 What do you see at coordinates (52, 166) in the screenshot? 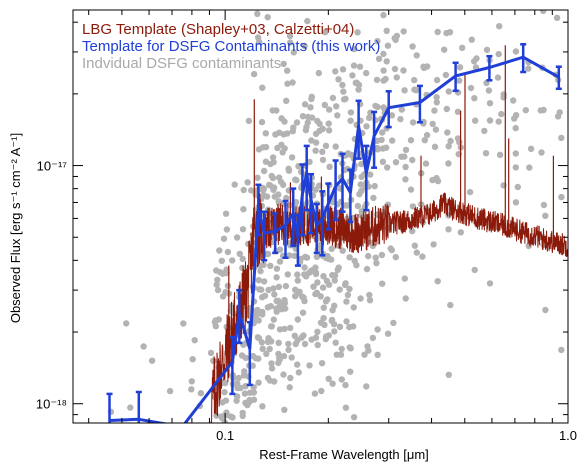
I see `y-tick-label: 10⁻¹⁷` at bounding box center [52, 166].